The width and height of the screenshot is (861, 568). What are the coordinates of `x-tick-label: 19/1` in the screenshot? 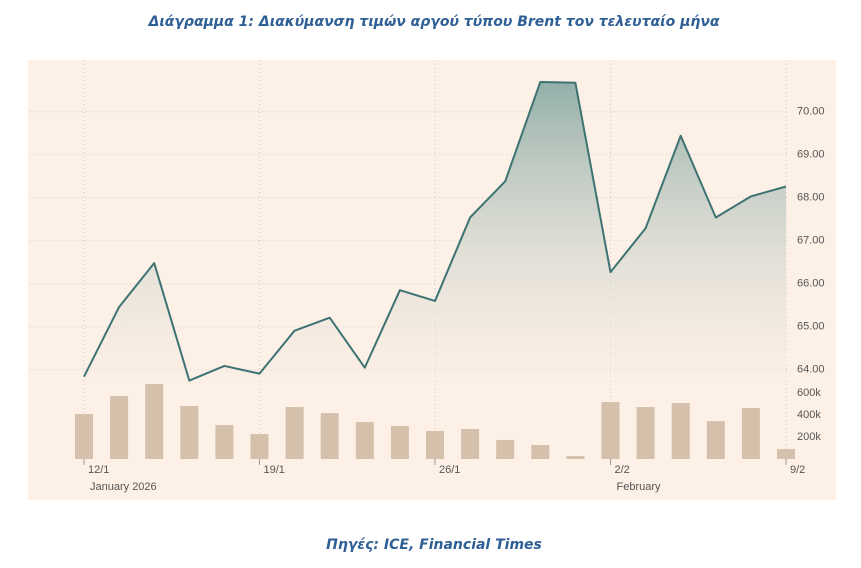 It's located at (274, 470).